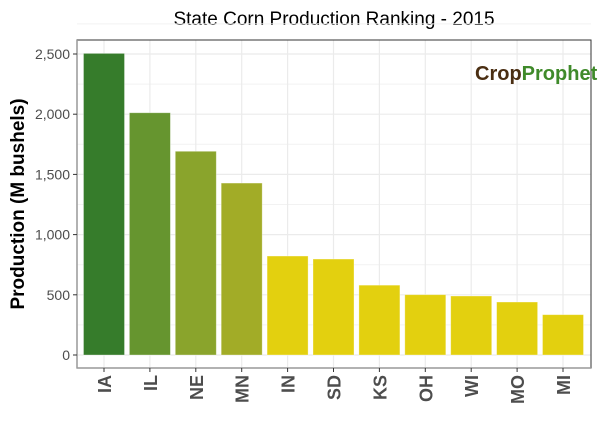  I want to click on x-tick-label: MI, so click(564, 385).